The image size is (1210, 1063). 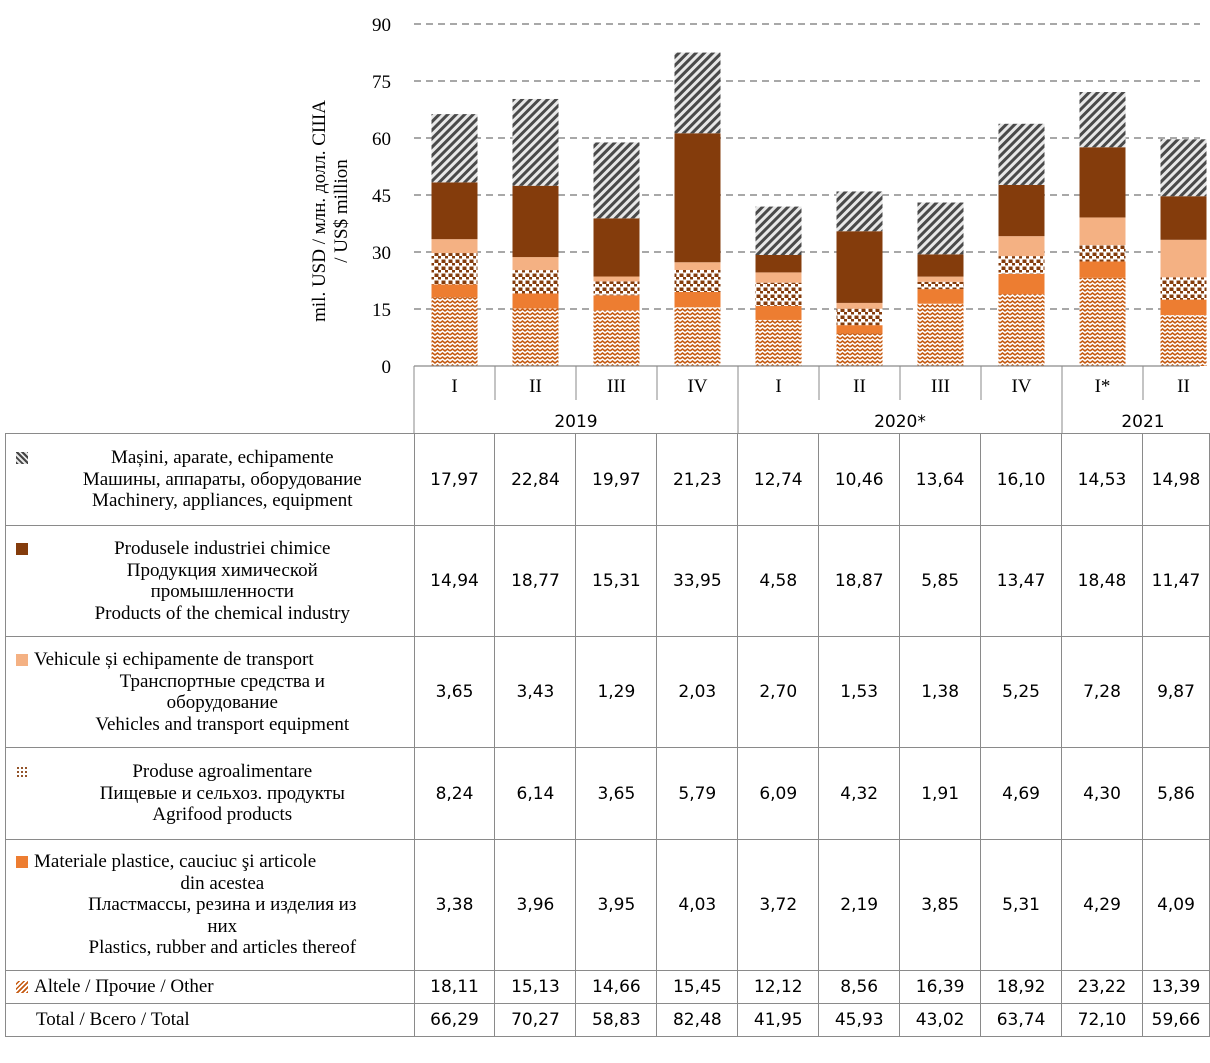 I want to click on total-cell: 70,27, so click(x=535, y=1020).